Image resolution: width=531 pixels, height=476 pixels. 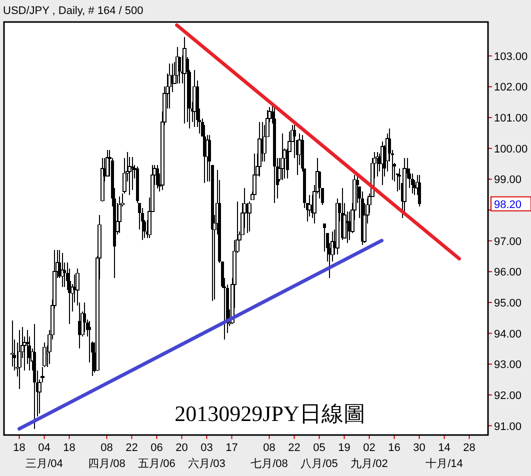 I want to click on y-tick-label: 99.00, so click(x=508, y=180).